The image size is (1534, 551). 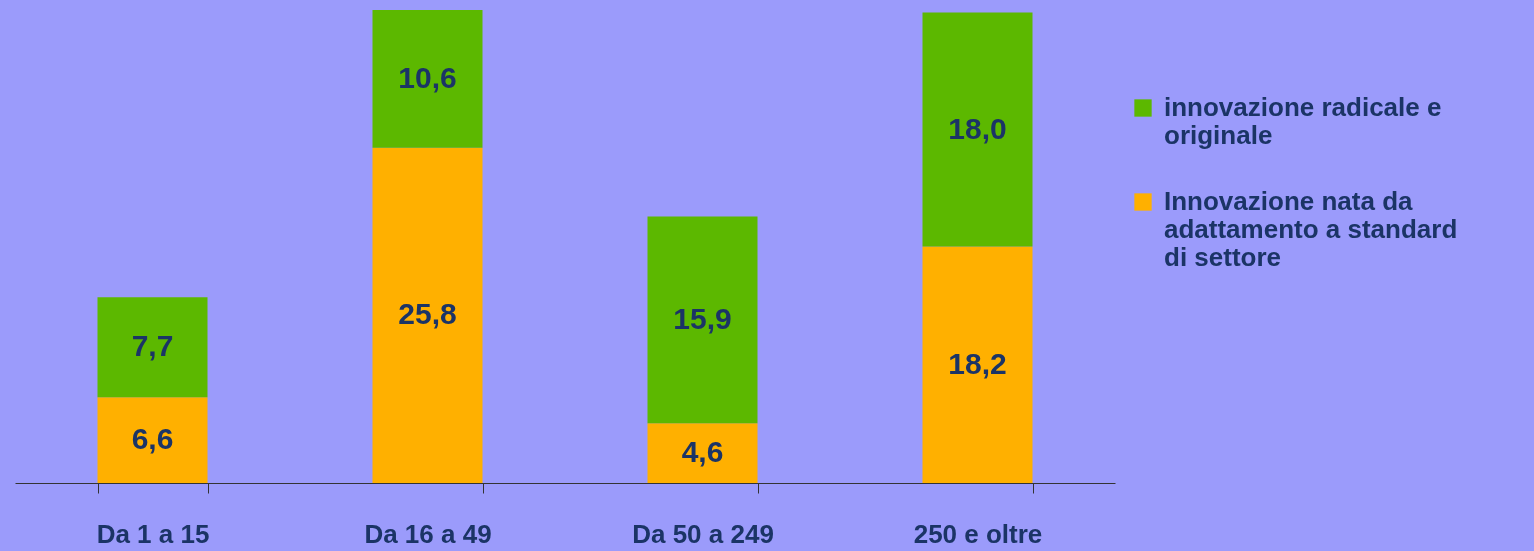 I want to click on data-label: 4,6, so click(x=702, y=452).